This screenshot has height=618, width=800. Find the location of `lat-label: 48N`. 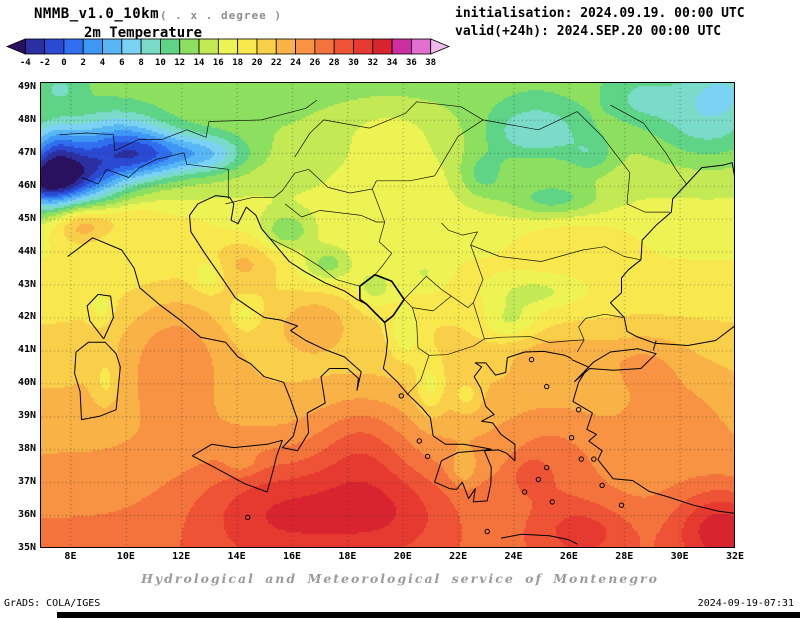

lat-label: 48N is located at coordinates (26, 119).